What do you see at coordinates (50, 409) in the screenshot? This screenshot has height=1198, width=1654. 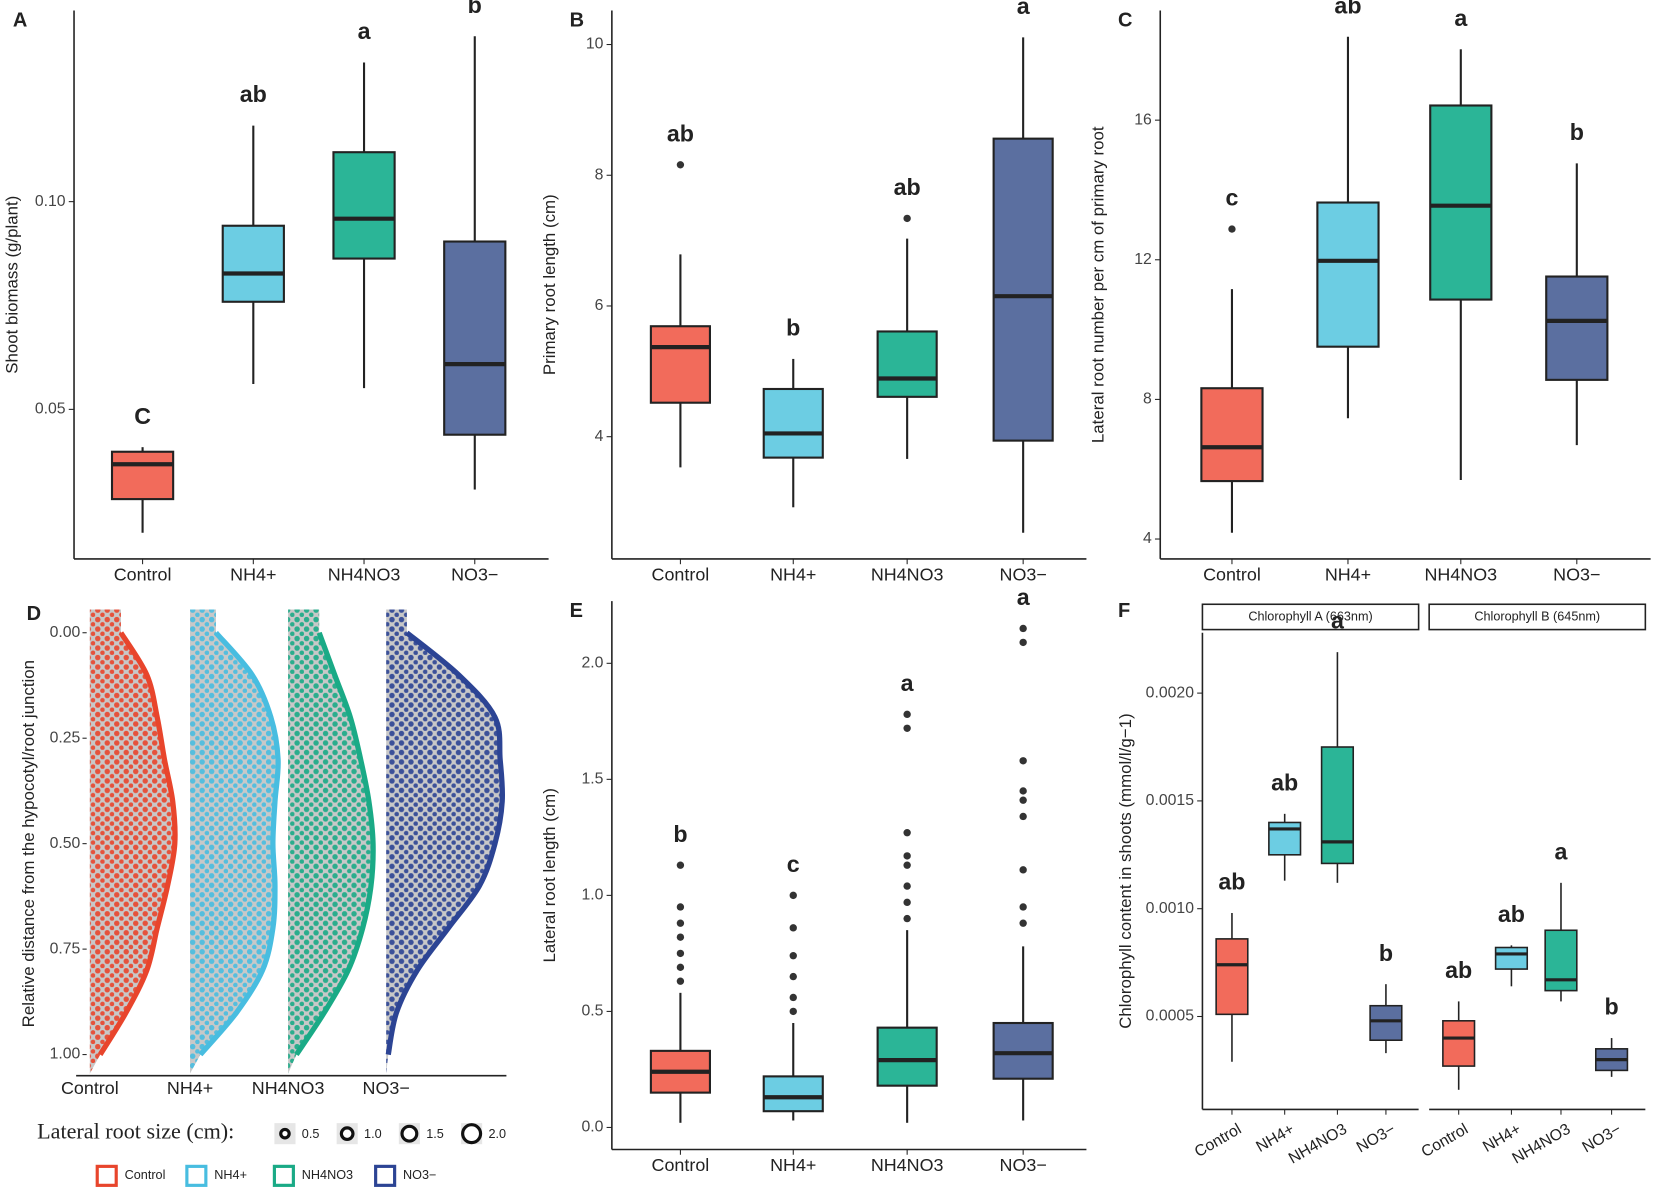 I see `y-tick-label: 0.05` at bounding box center [50, 409].